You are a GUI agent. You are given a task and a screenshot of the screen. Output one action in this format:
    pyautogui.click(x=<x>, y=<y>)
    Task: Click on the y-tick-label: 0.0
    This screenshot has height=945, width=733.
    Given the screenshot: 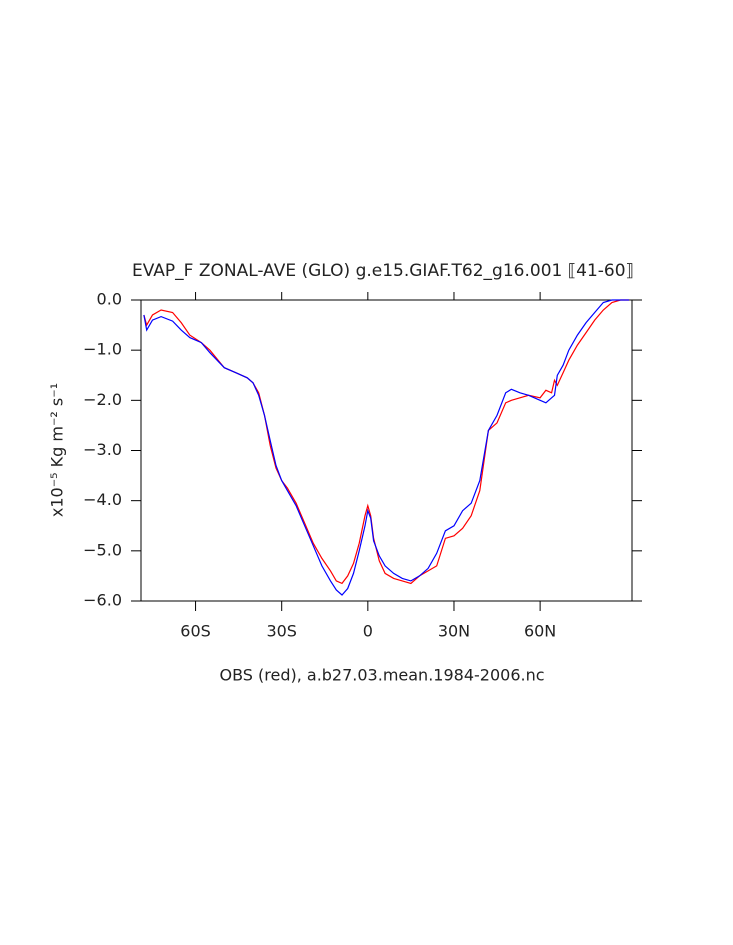 What is the action you would take?
    pyautogui.click(x=109, y=299)
    